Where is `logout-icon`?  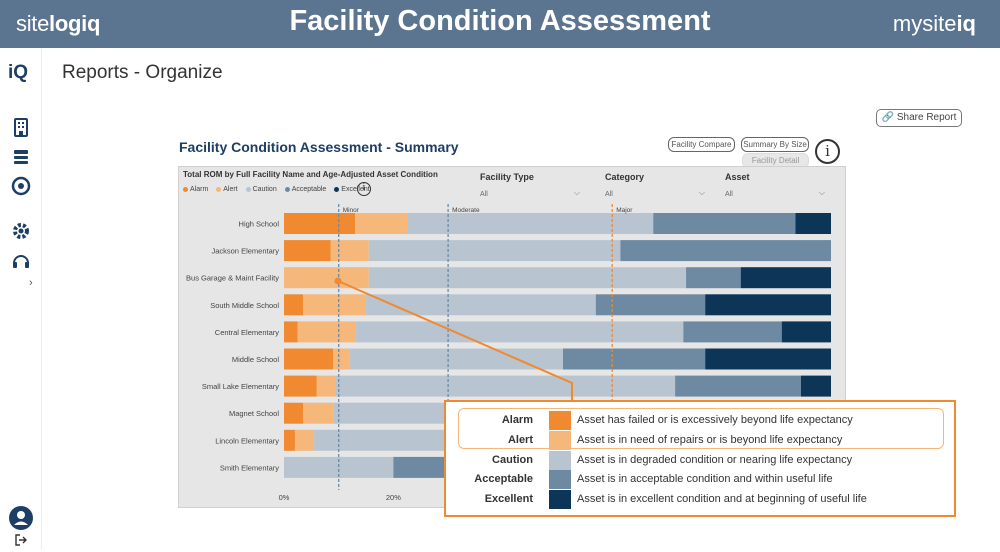 logout-icon is located at coordinates (21, 540).